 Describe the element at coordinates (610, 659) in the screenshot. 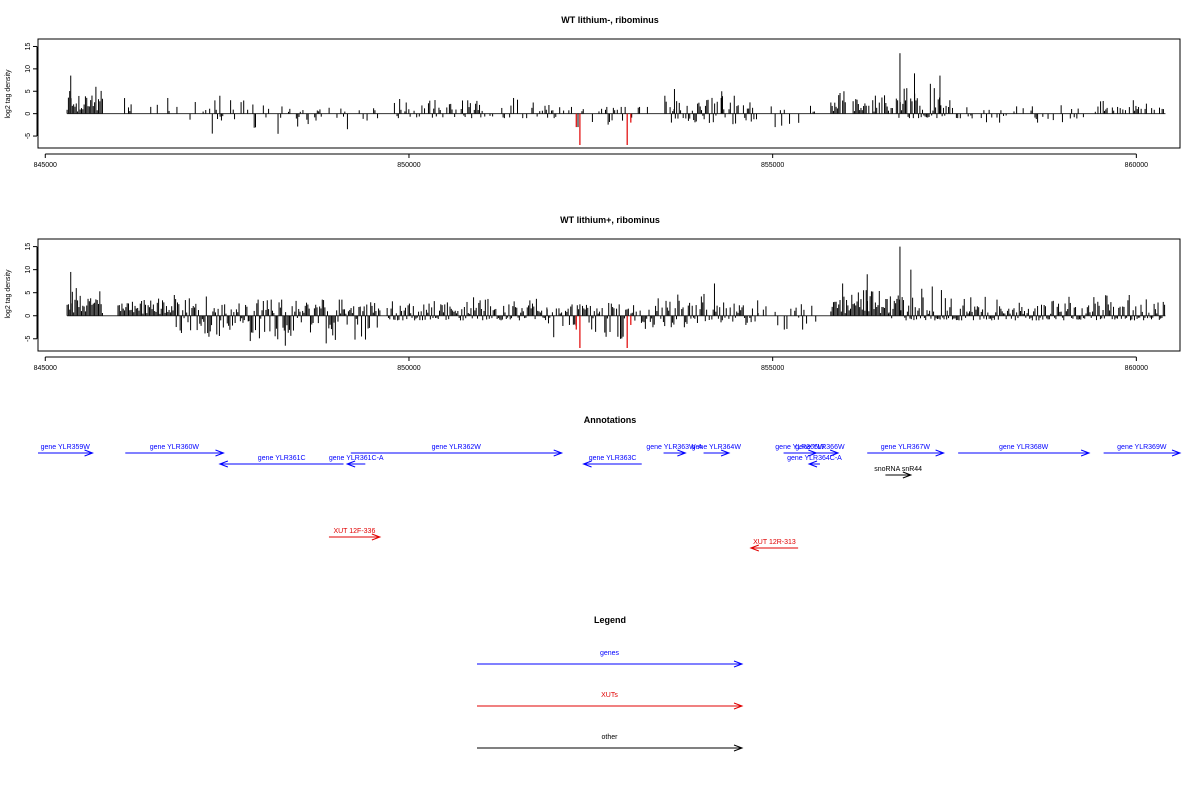

I see `legend-item: genes` at that location.